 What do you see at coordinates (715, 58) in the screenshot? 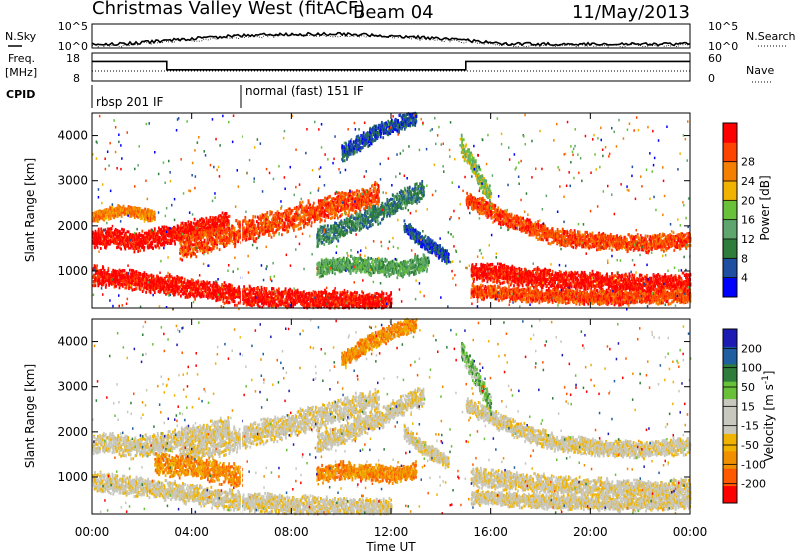
I see `freq-right-tick-top: 60` at bounding box center [715, 58].